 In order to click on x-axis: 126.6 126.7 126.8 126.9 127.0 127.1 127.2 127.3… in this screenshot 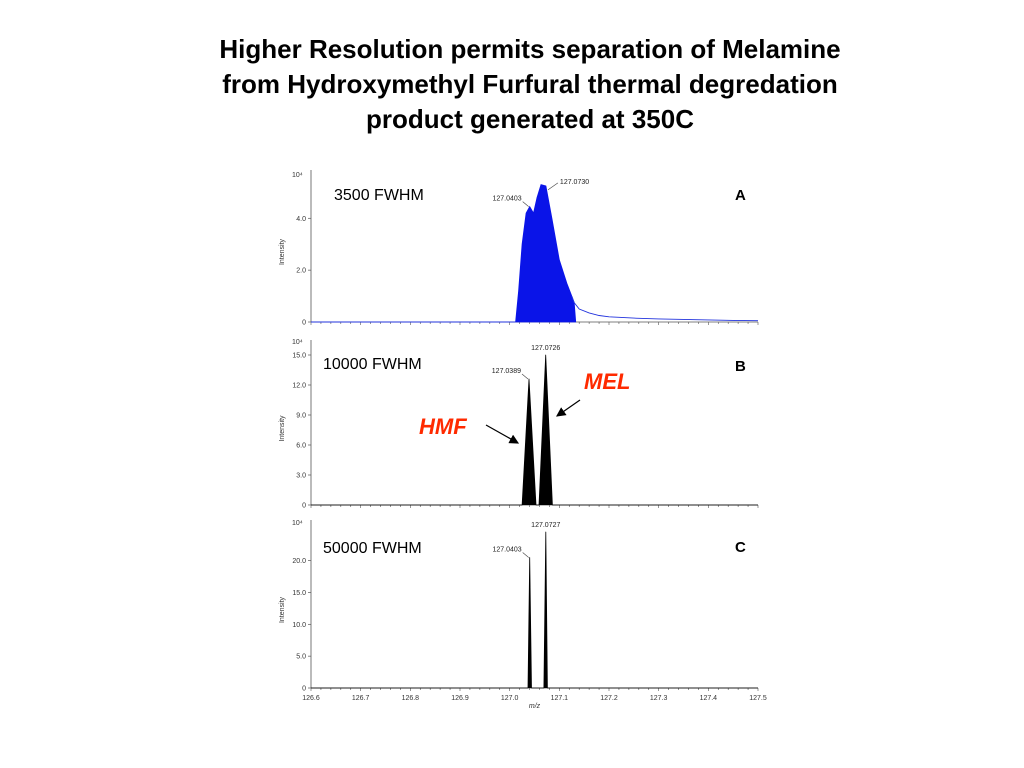, I will do `click(534, 702)`.